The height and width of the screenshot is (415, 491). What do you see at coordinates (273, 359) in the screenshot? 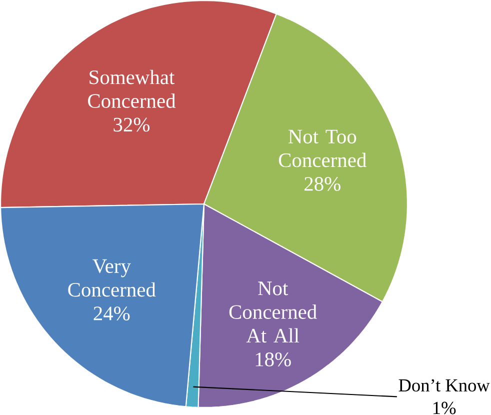
I see `data-label: 18%` at bounding box center [273, 359].